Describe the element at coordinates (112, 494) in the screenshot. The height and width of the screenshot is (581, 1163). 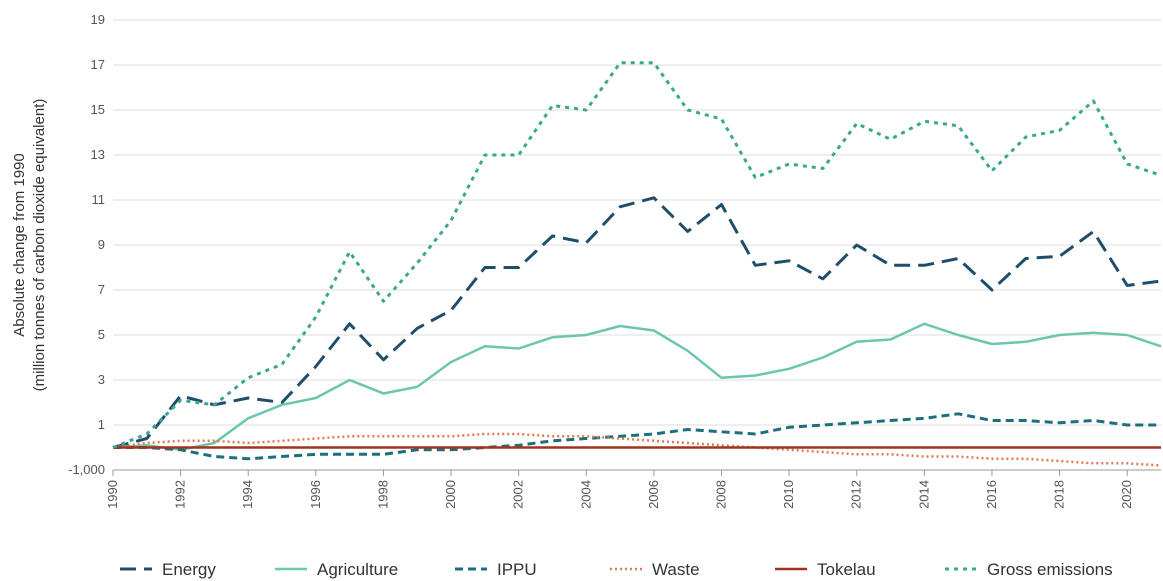
I see `x-tick-label: 1990` at that location.